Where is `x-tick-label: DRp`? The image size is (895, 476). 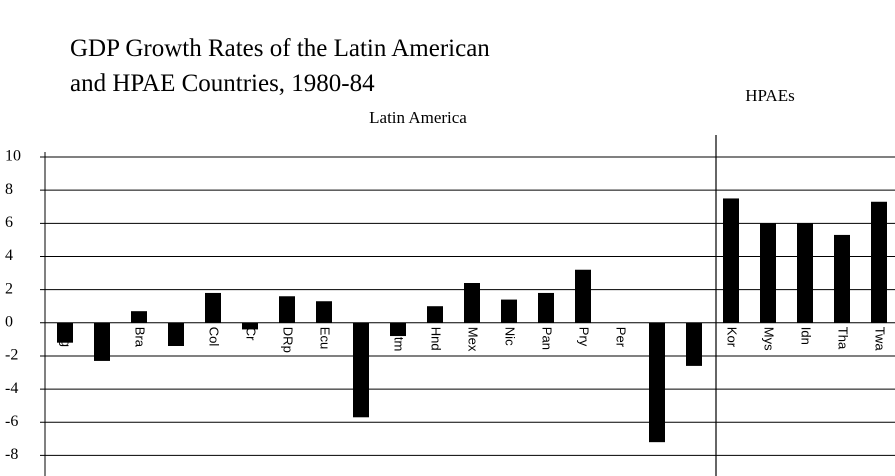 x-tick-label: DRp is located at coordinates (288, 340).